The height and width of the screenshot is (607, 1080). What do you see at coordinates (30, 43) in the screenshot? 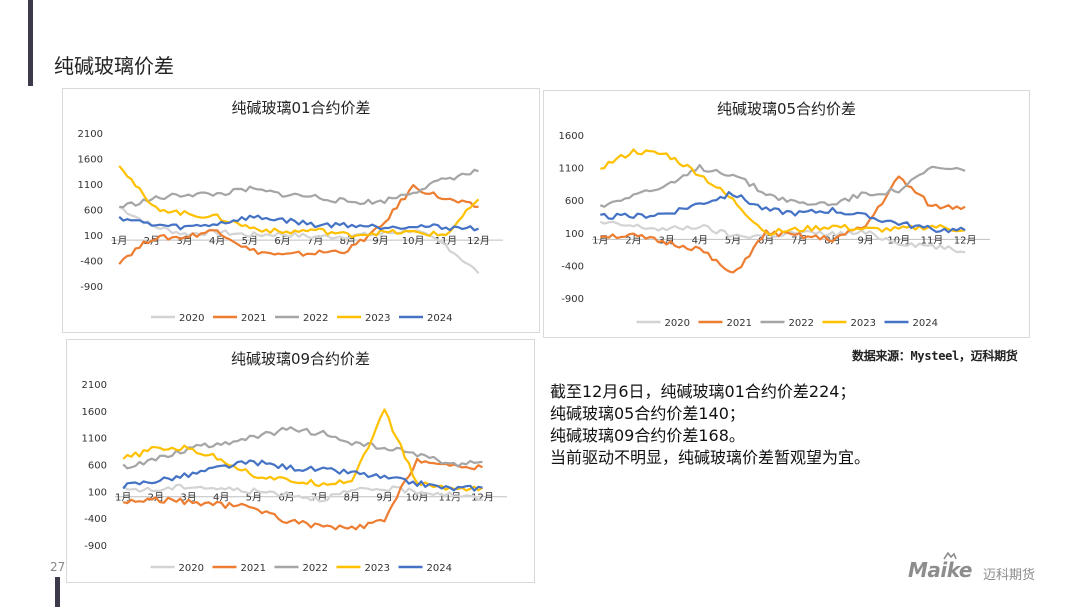
I see `title-accent-bar` at bounding box center [30, 43].